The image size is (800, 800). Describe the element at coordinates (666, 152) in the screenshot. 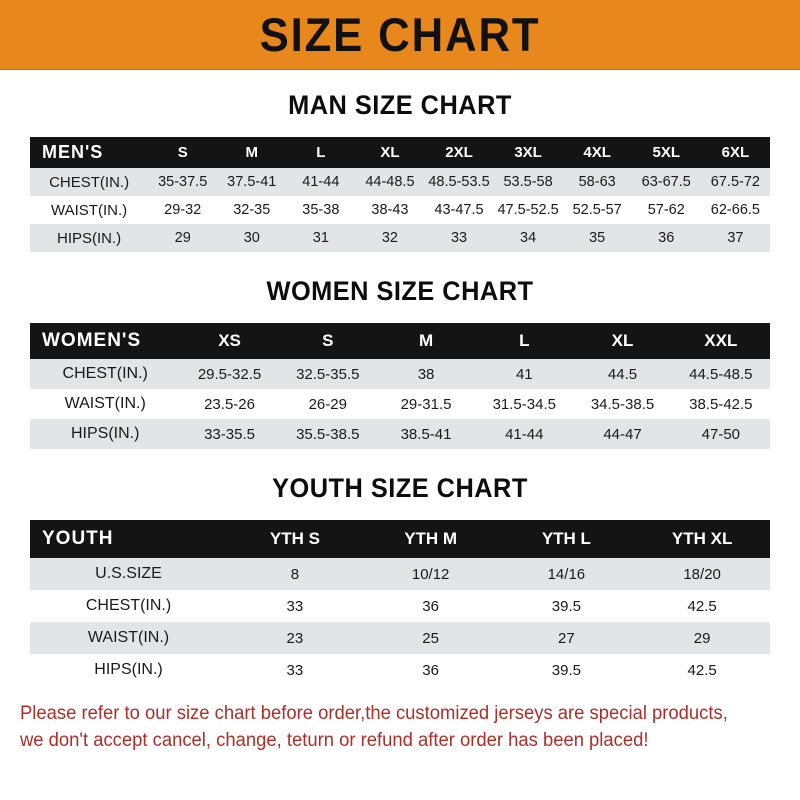

I see `size-column-header: 5XL` at that location.